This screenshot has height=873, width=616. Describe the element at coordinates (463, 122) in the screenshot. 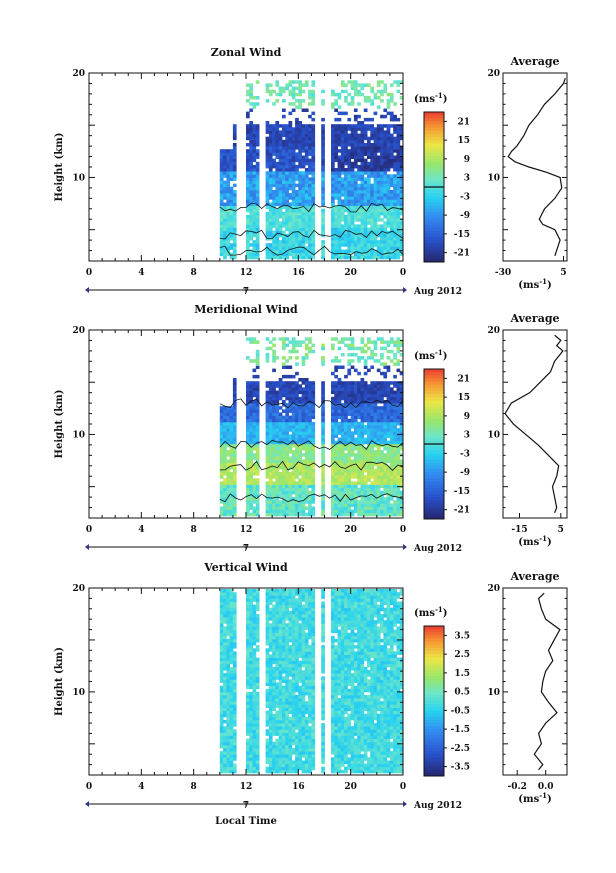

I see `colorbar-tick-label: 21` at that location.